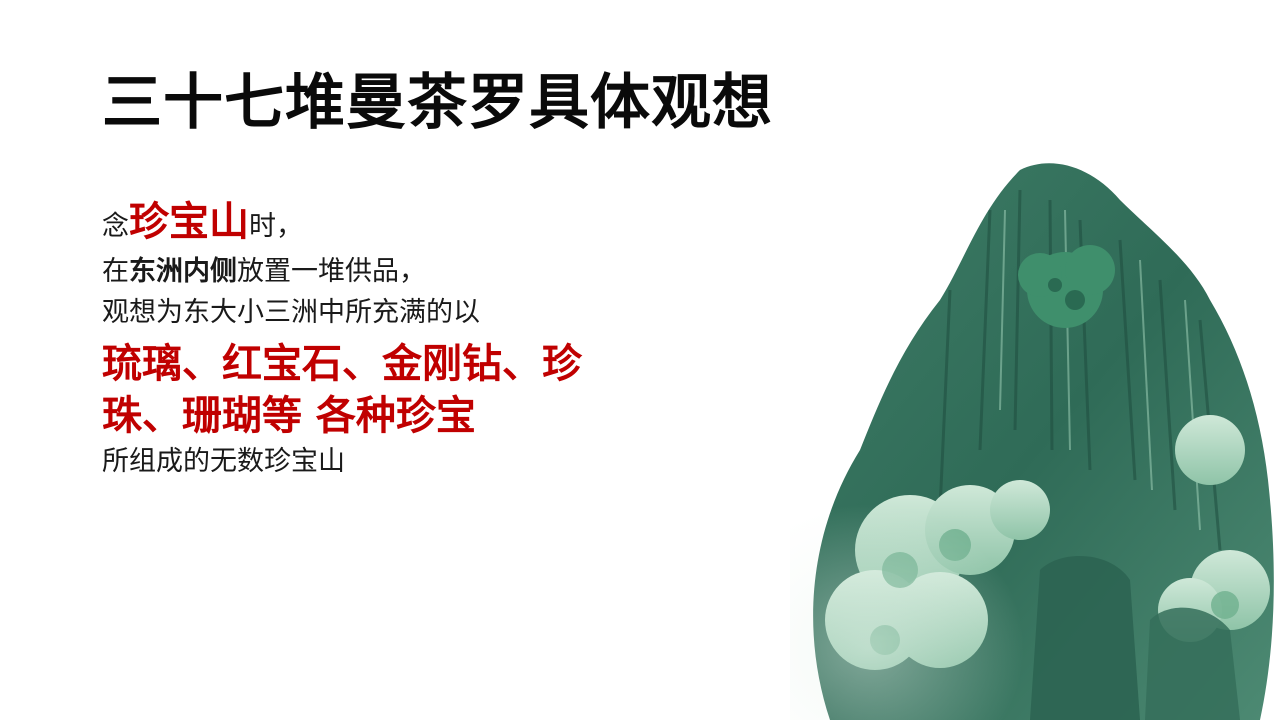 The width and height of the screenshot is (1280, 720). Describe the element at coordinates (289, 416) in the screenshot. I see `gems-line-2: 珠、珊瑚等 各种珍宝` at that location.